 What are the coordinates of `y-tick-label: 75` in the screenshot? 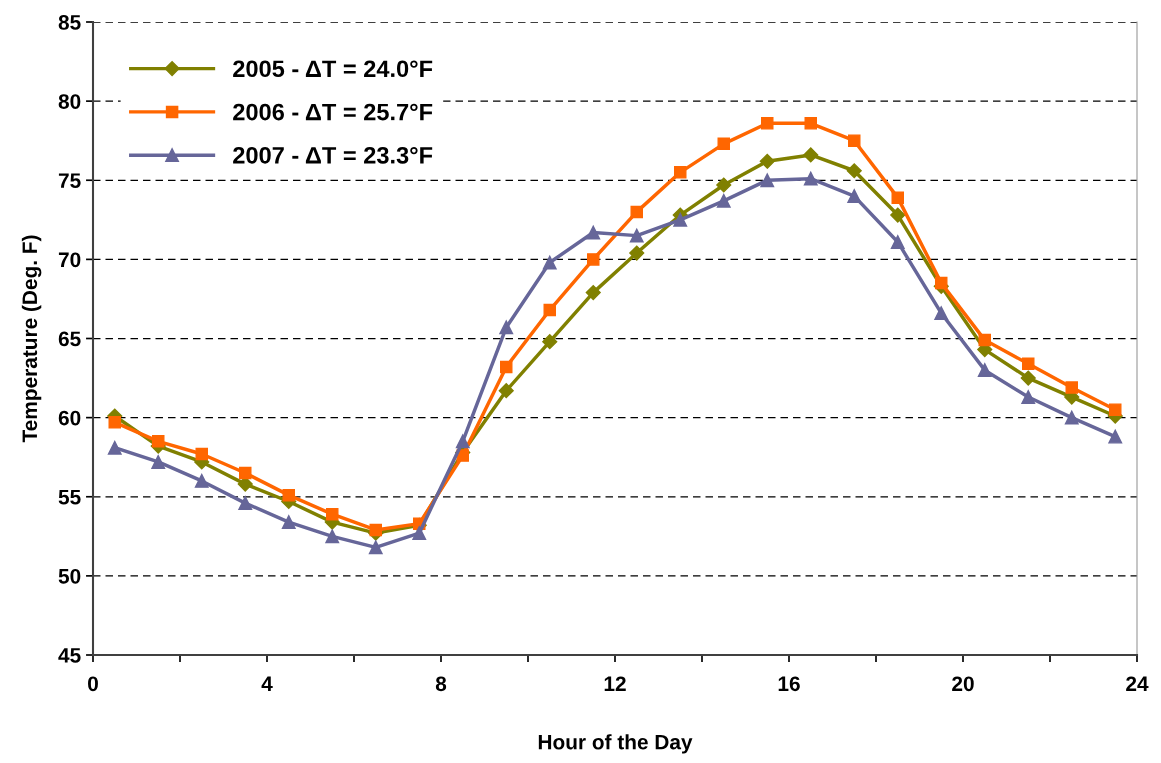 It's located at (69, 180).